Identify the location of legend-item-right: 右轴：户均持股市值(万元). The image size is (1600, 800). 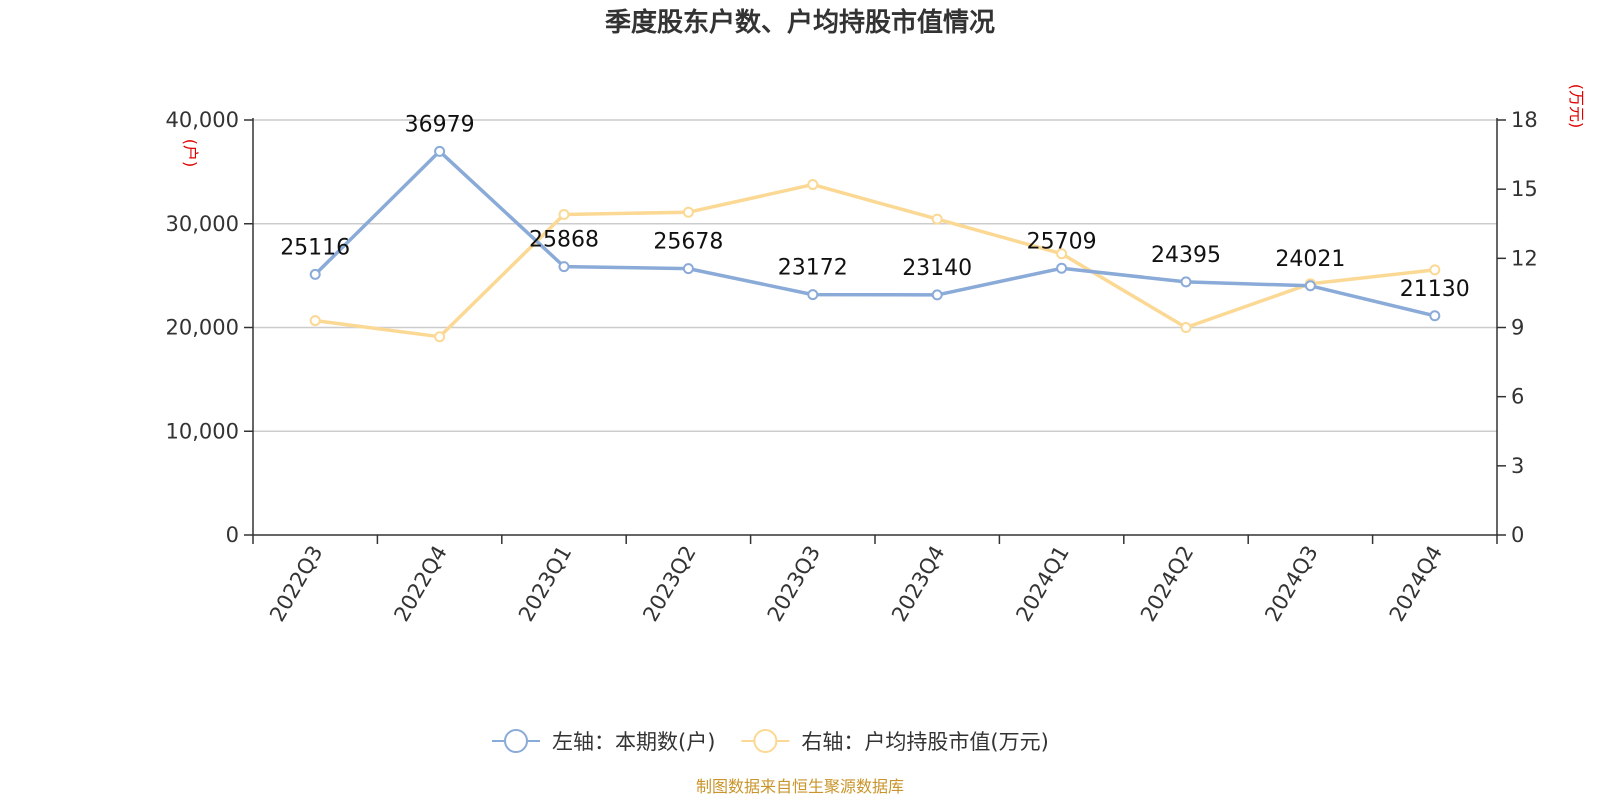
(895, 741).